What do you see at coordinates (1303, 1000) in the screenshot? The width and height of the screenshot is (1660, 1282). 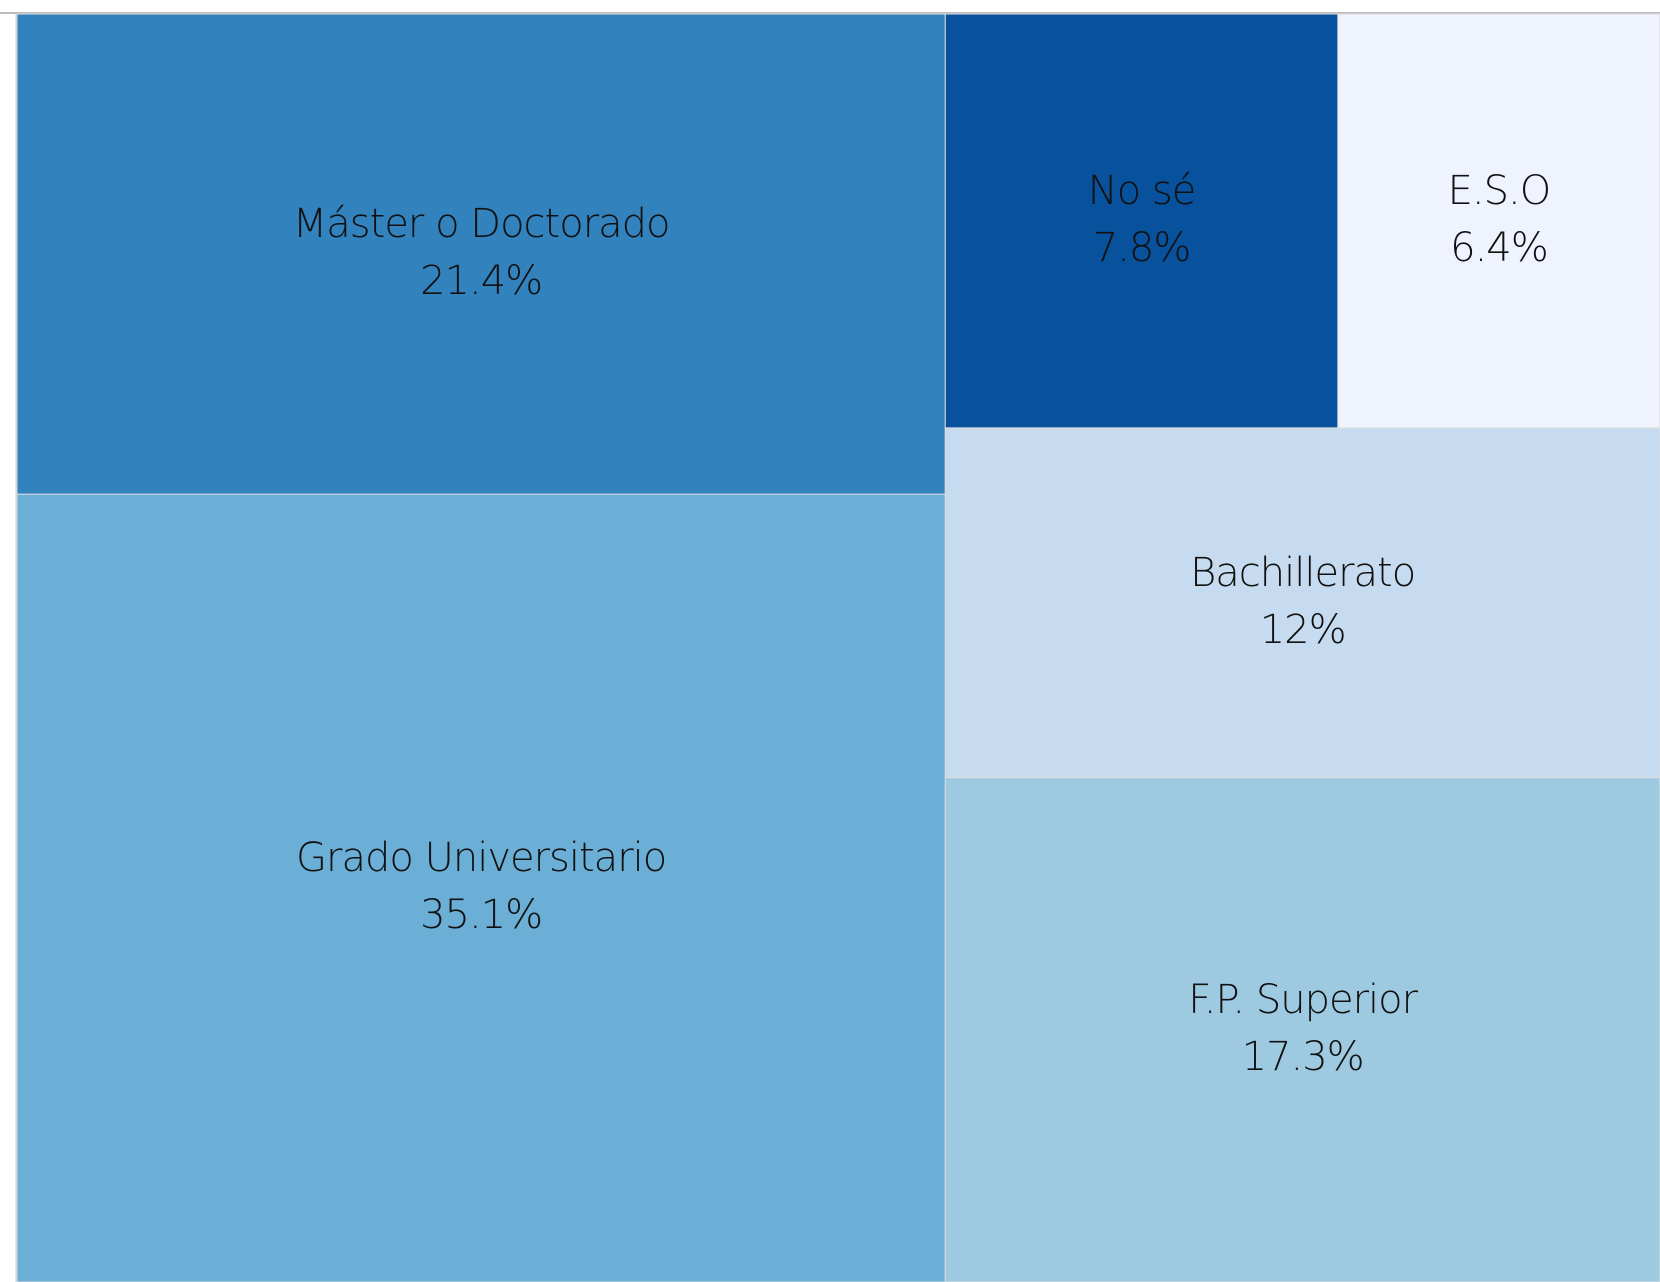 I see `cell-label: F.P. Superior` at bounding box center [1303, 1000].